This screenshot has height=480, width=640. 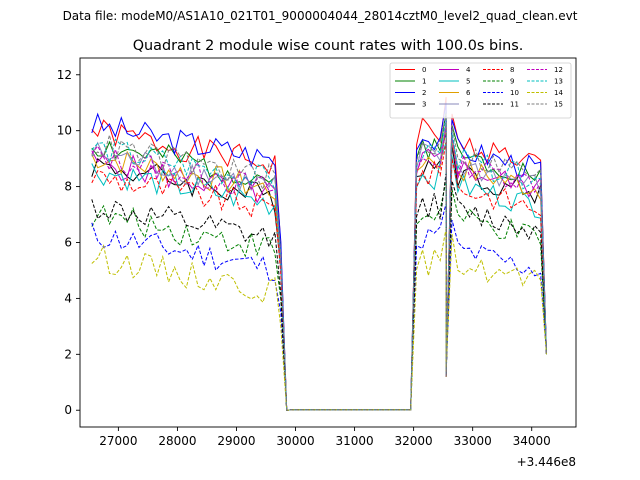 I want to click on x-tick-label: 30000, so click(x=295, y=441).